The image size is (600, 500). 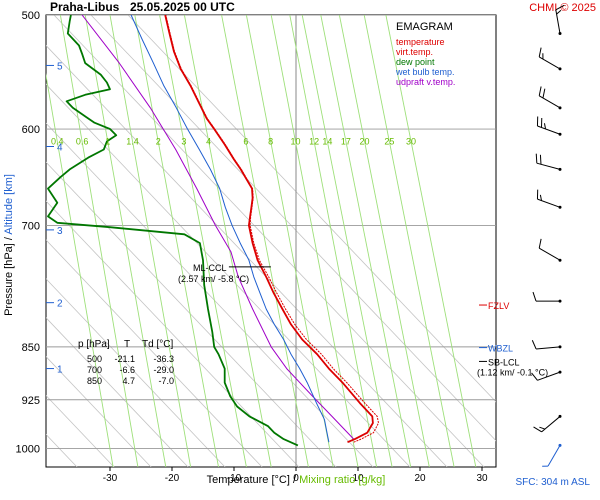 I want to click on mixing-ratio-label: 12, so click(x=314, y=141).